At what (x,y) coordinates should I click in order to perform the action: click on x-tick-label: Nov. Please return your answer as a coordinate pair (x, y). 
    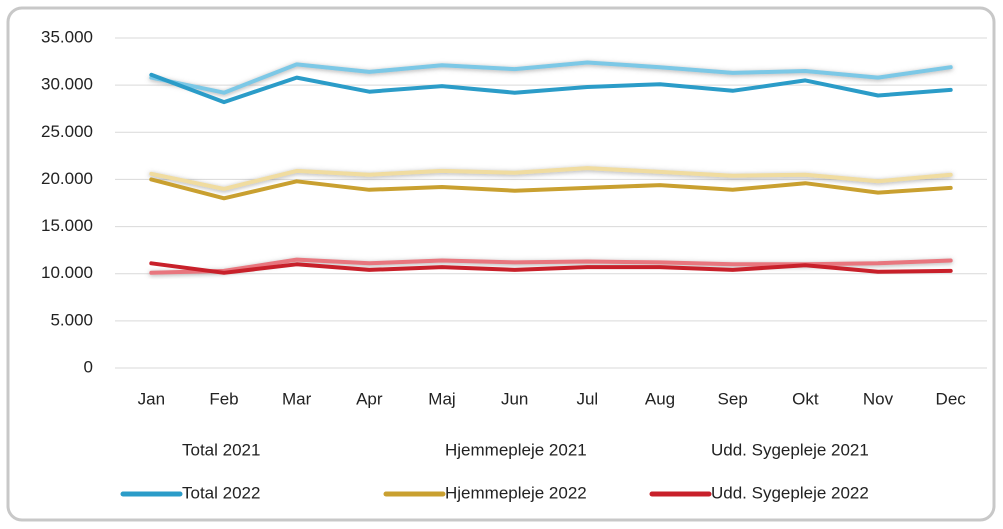
    Looking at the image, I should click on (878, 398).